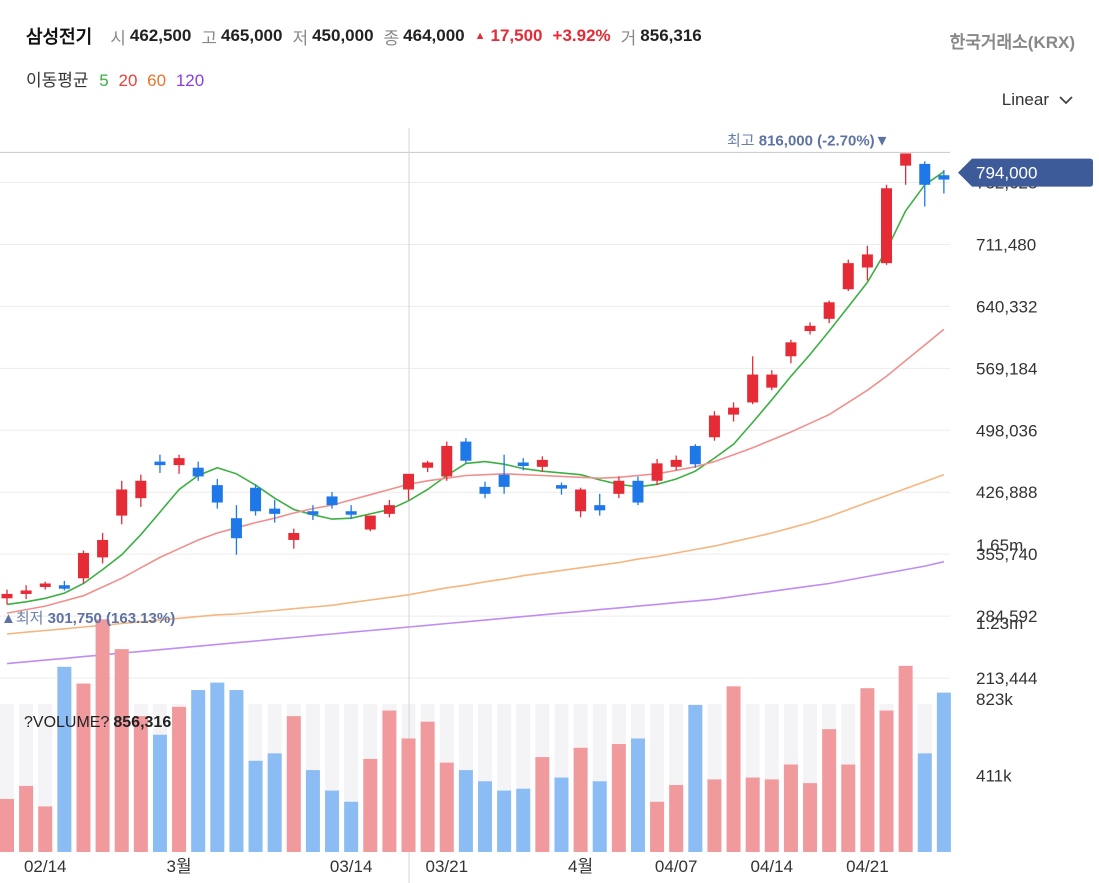 Image resolution: width=1099 pixels, height=883 pixels. What do you see at coordinates (999, 545) in the screenshot?
I see `volume-tick-label: 1.65m` at bounding box center [999, 545].